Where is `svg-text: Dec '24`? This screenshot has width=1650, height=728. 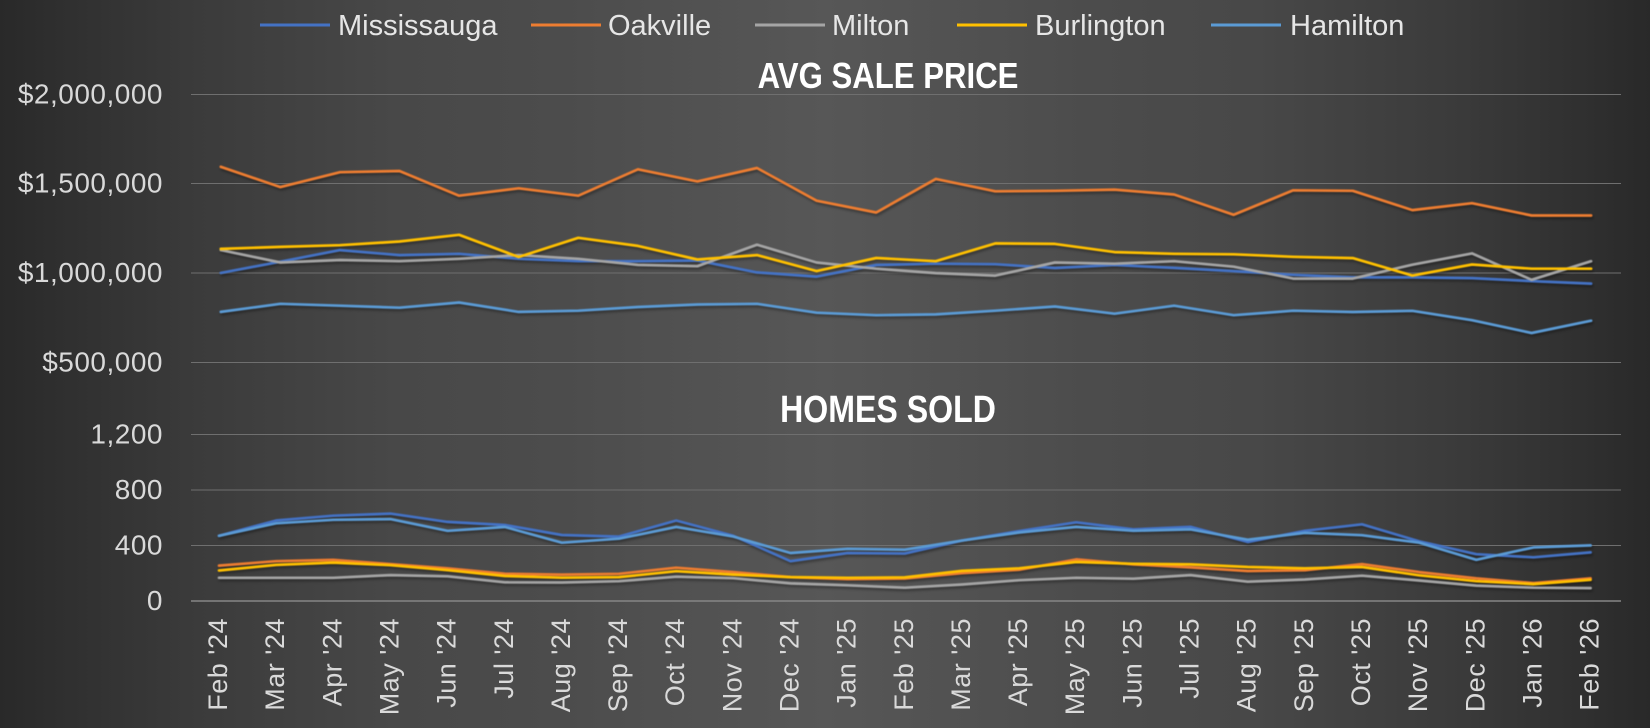
svg-text: Dec '24 is located at coordinates (790, 665).